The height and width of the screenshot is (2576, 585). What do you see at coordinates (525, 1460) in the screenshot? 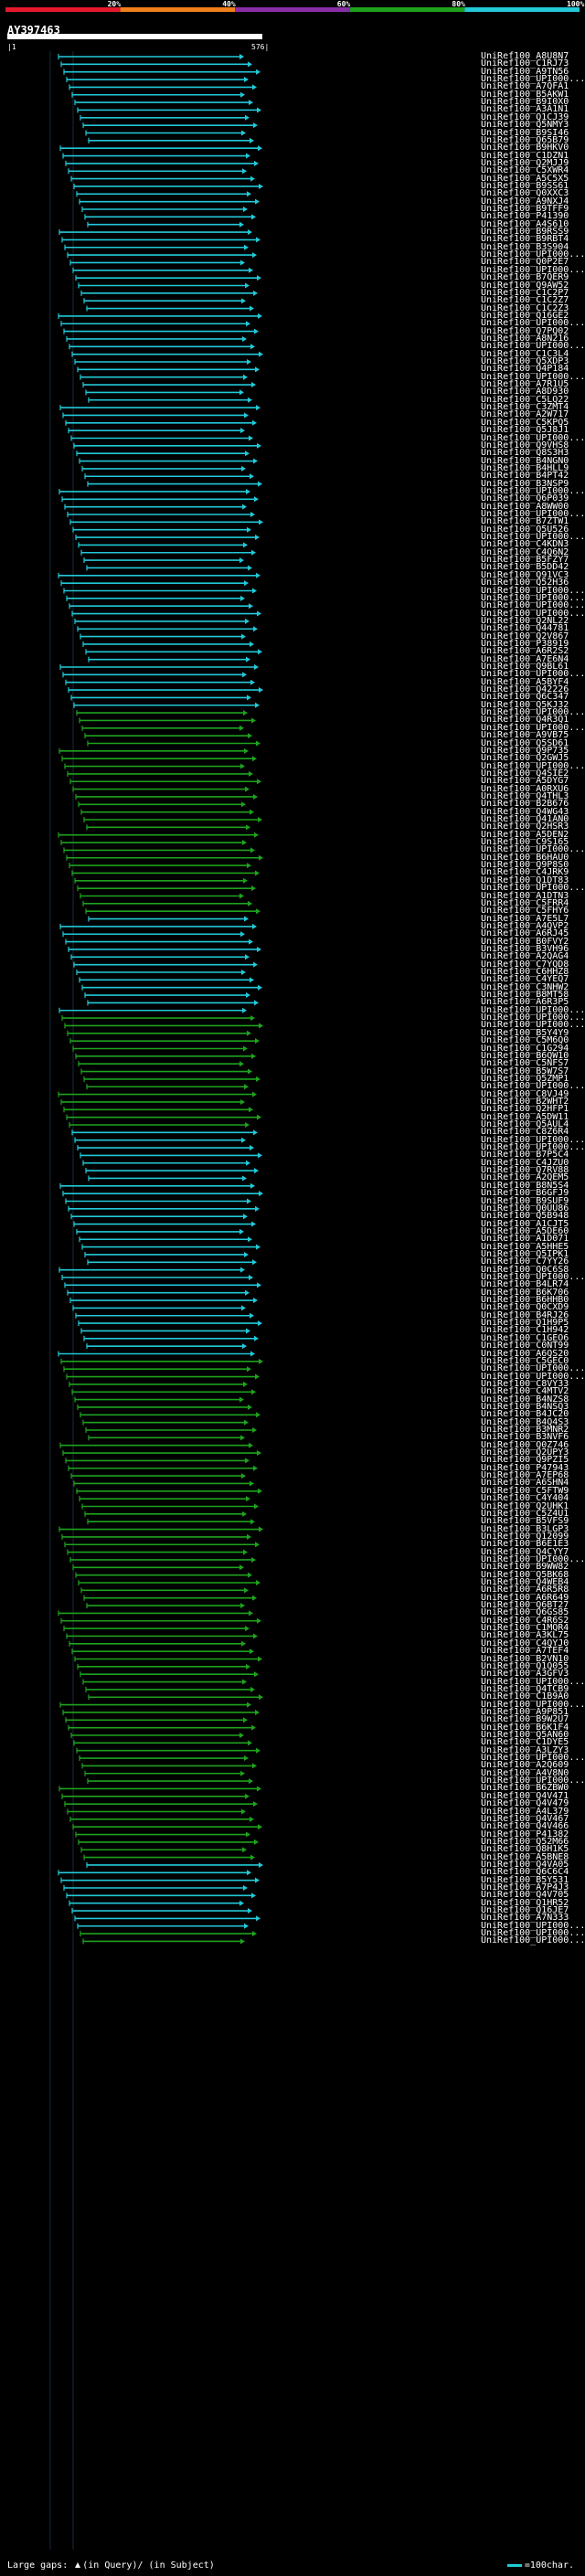
I see `hit-label: UniRef100_Q9PZI5` at bounding box center [525, 1460].